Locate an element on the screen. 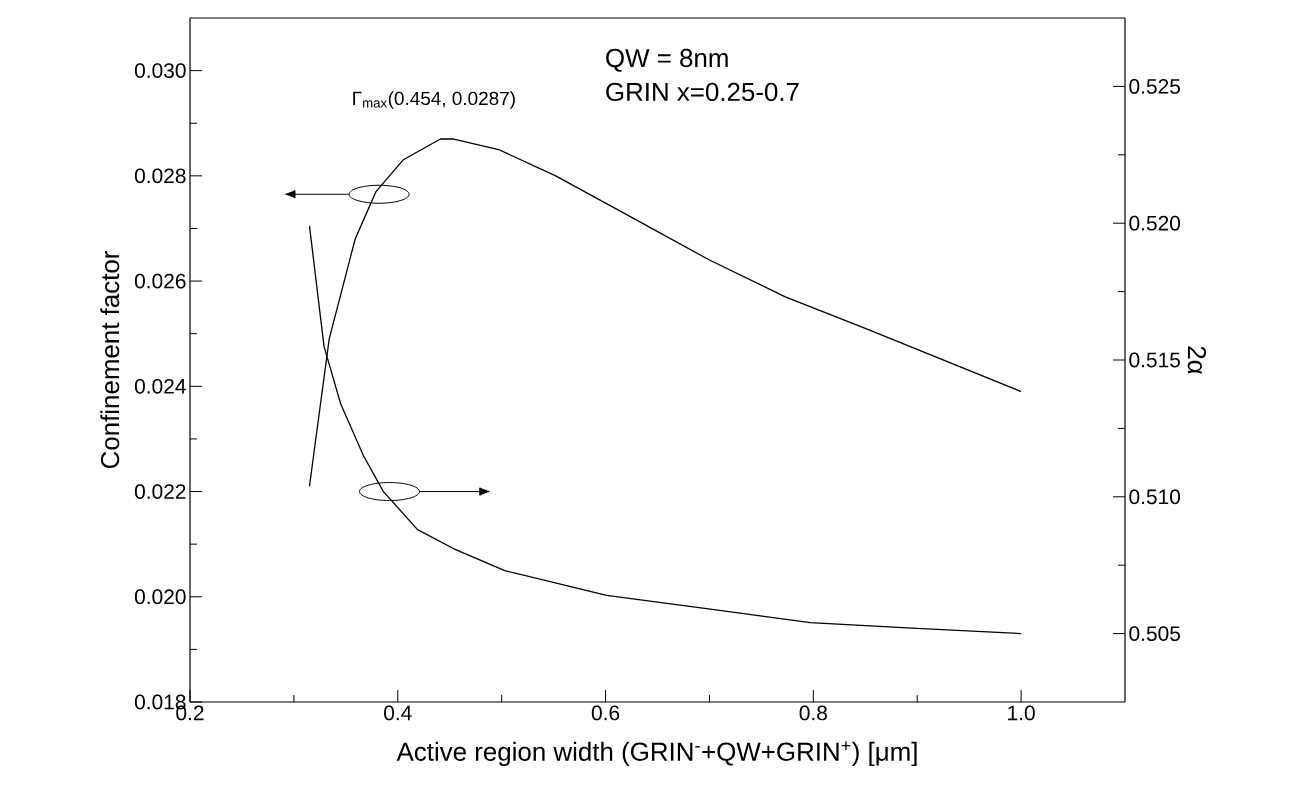 The width and height of the screenshot is (1289, 810). y2-axis-title: 2α is located at coordinates (1197, 360).